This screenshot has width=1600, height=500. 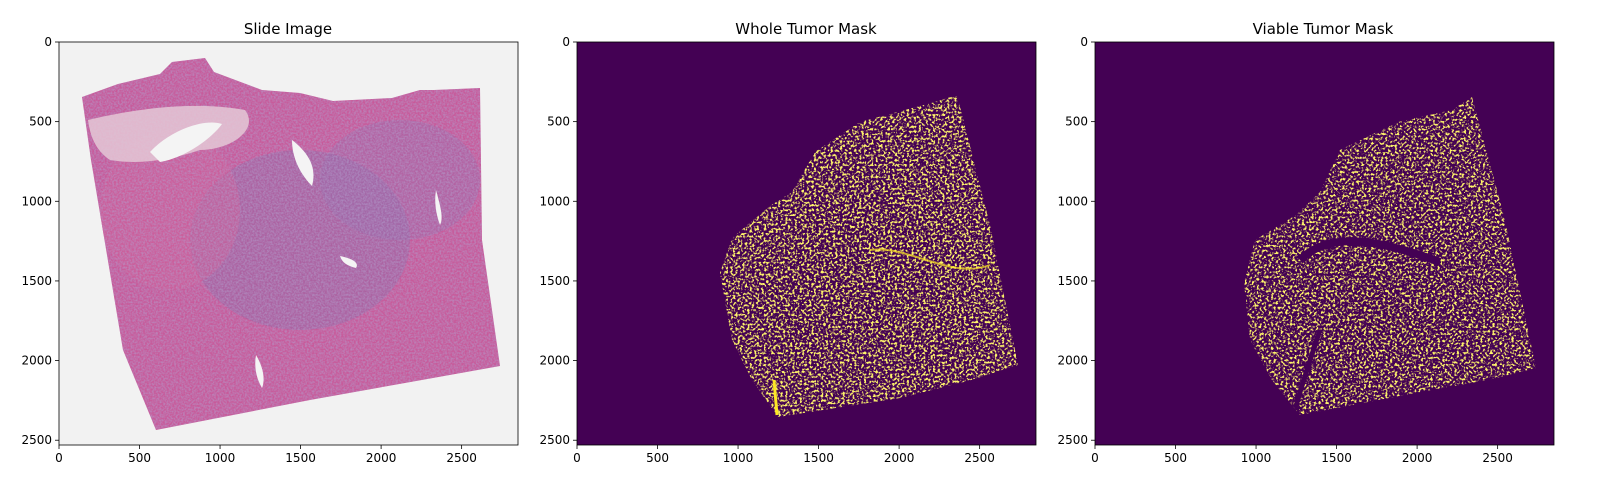 I want to click on panel-title-slide: Slide Image, so click(x=288, y=29).